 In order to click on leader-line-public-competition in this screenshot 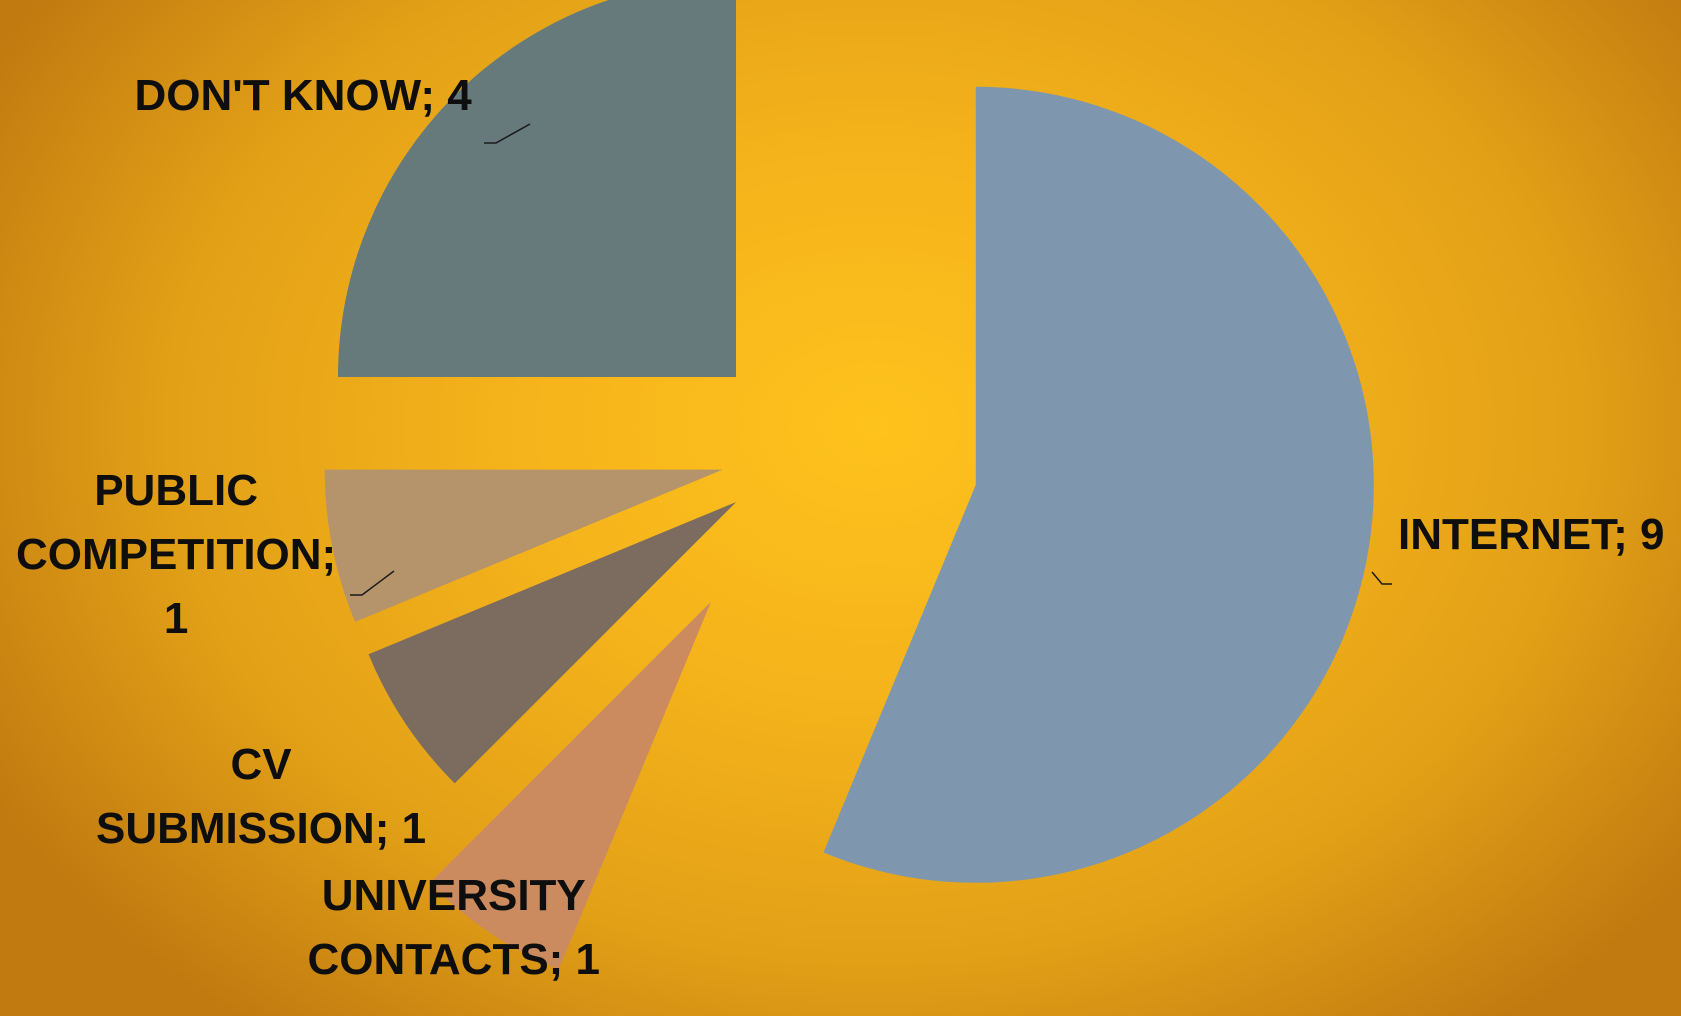, I will do `click(372, 583)`.